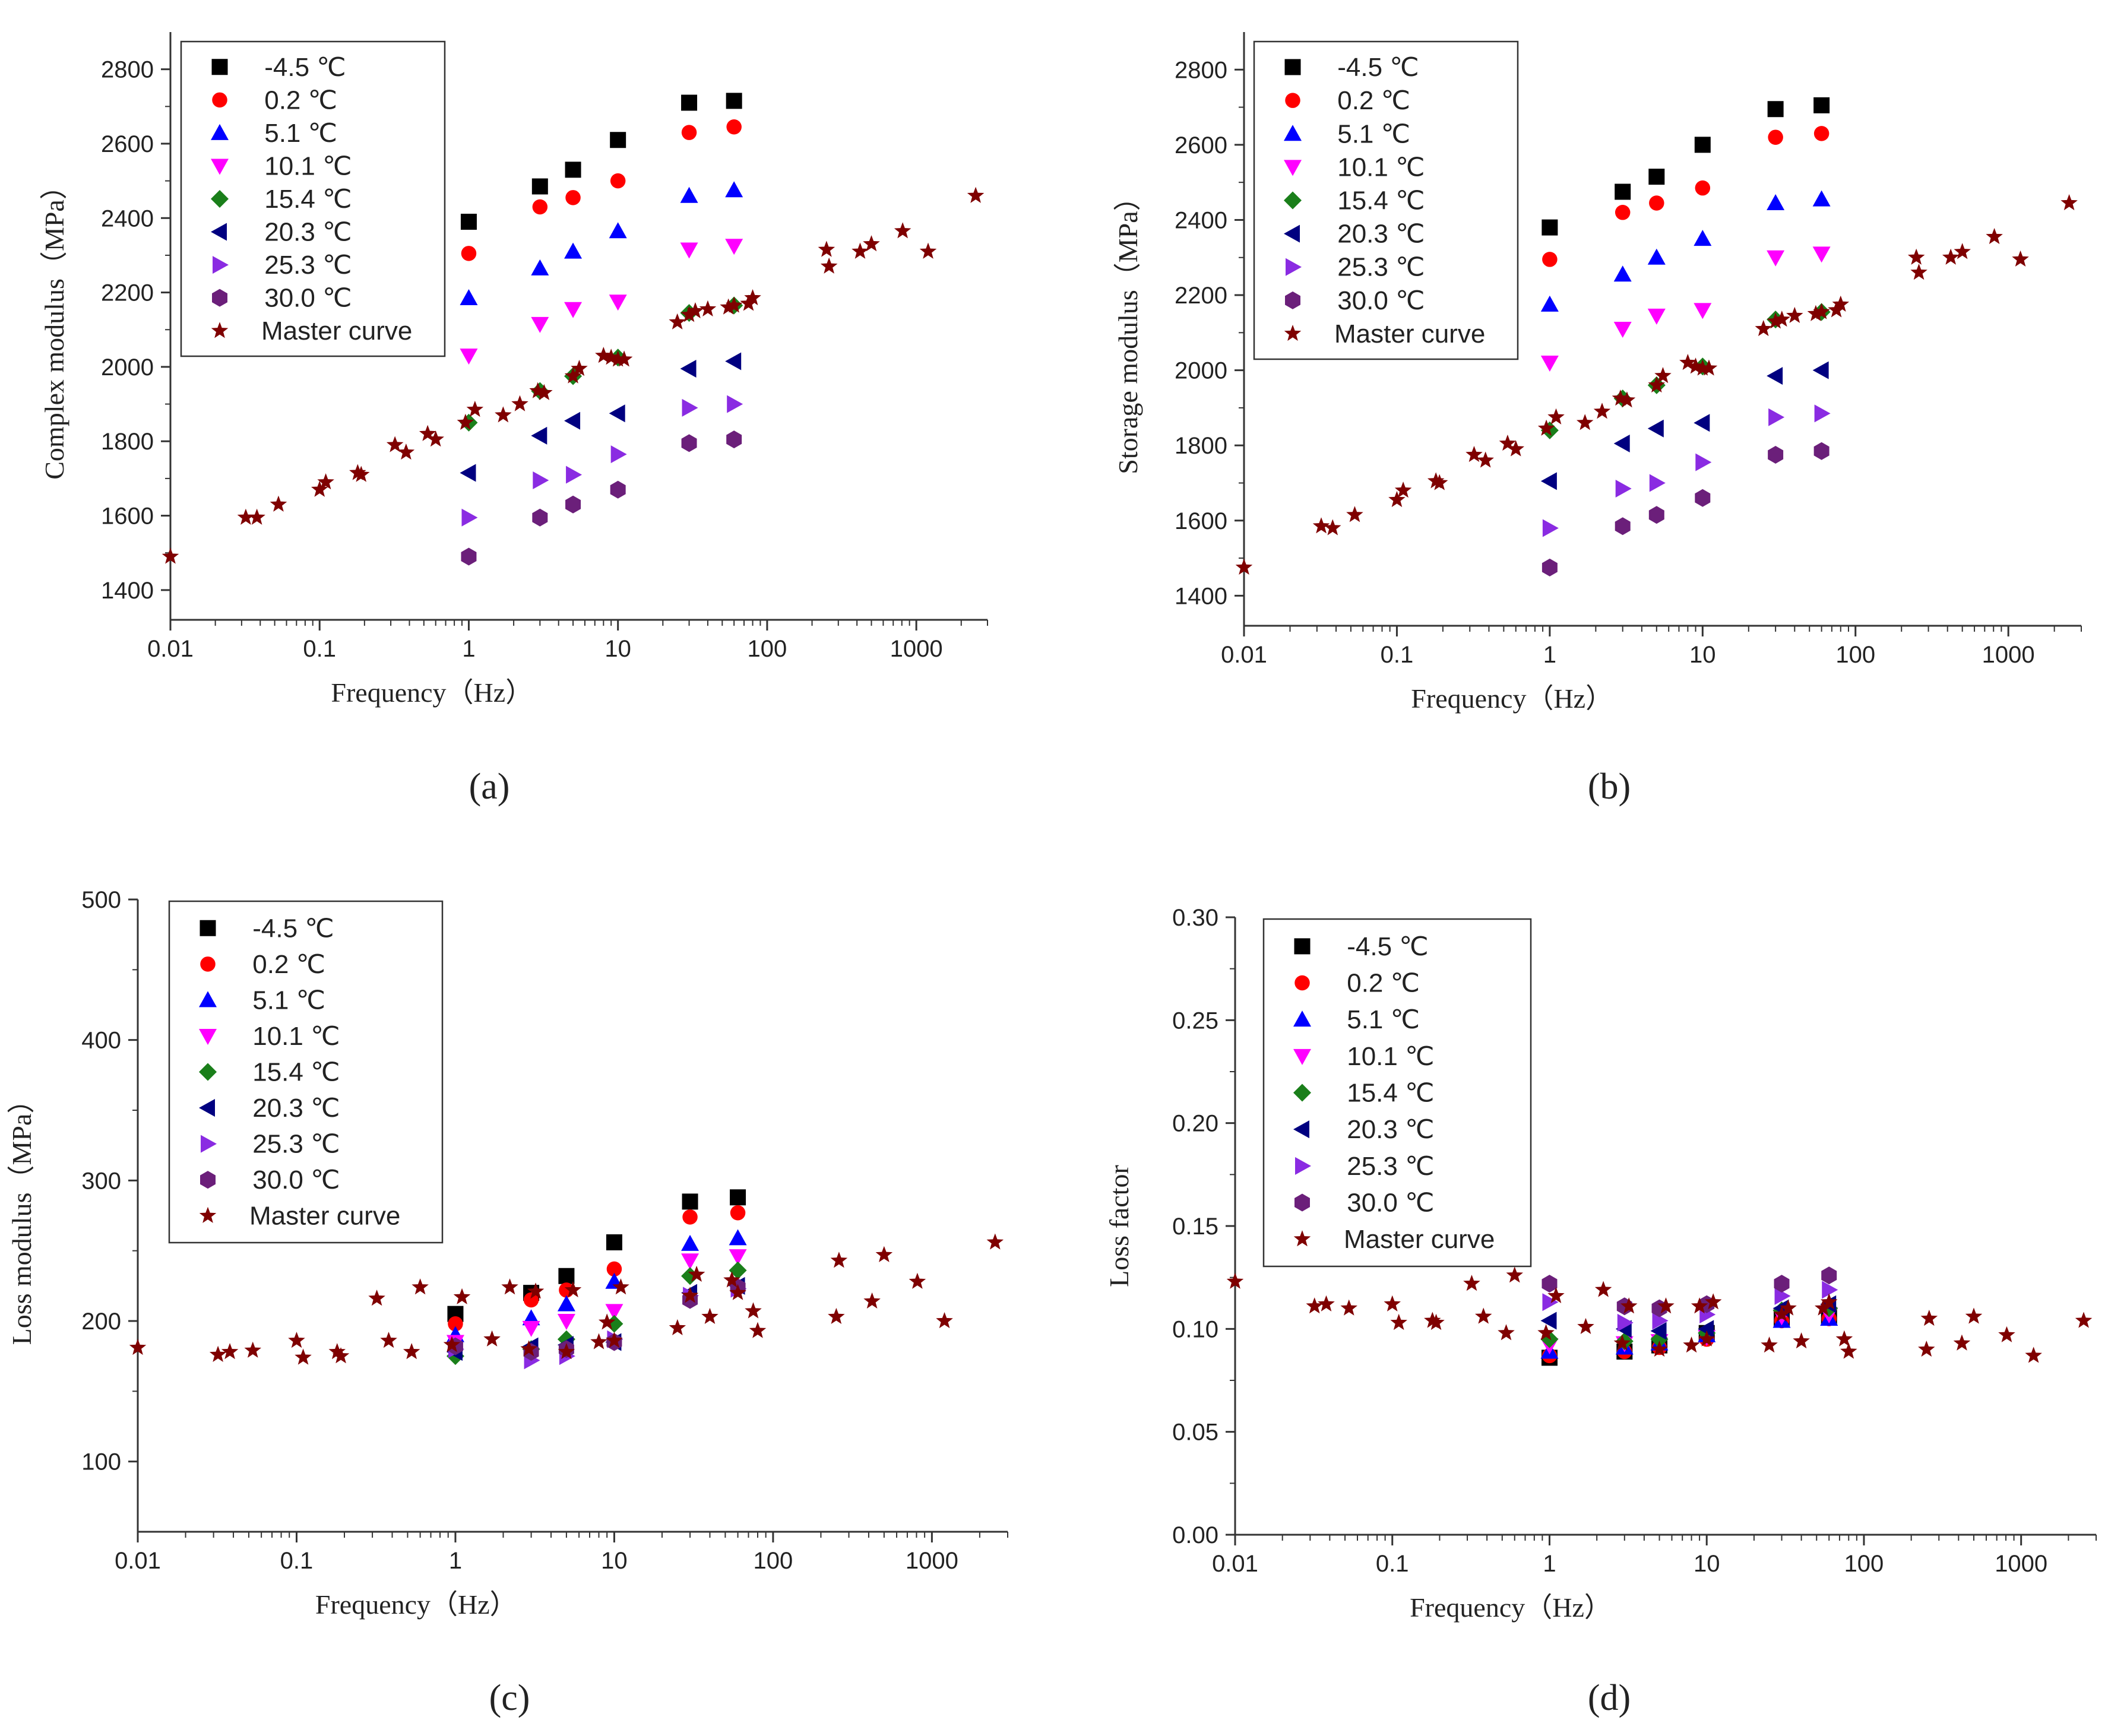  Describe the element at coordinates (1235, 1564) in the screenshot. I see `x-tick-label: 0.01` at that location.